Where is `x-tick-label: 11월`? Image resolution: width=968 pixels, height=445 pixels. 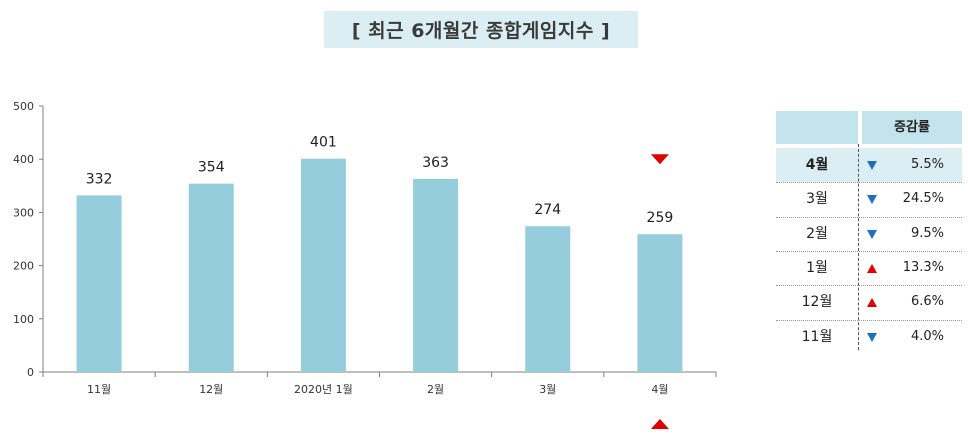
x-tick-label: 11월 is located at coordinates (99, 389).